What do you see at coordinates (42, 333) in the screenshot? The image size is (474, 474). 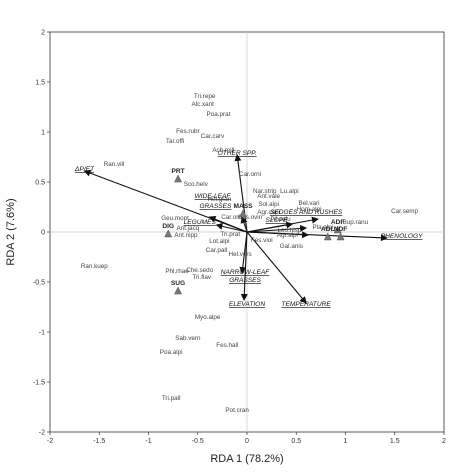 I see `y-tick-label: -1` at bounding box center [42, 333].